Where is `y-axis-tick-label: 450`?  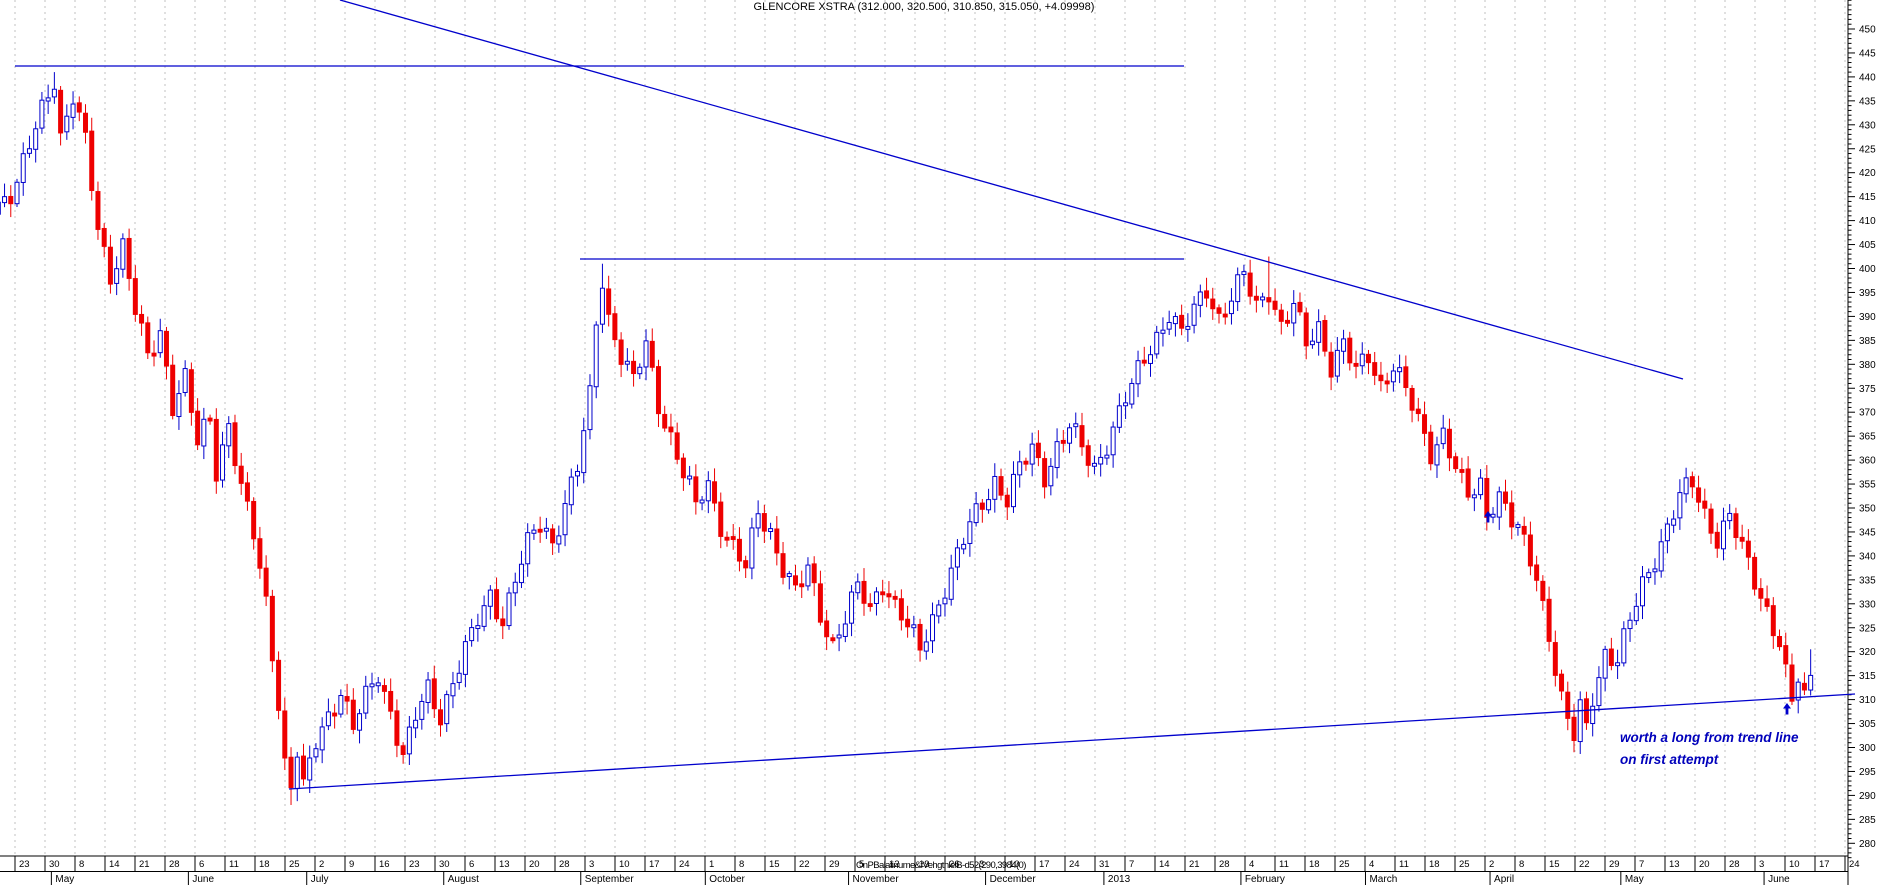 y-axis-tick-label: 450 is located at coordinates (1867, 30).